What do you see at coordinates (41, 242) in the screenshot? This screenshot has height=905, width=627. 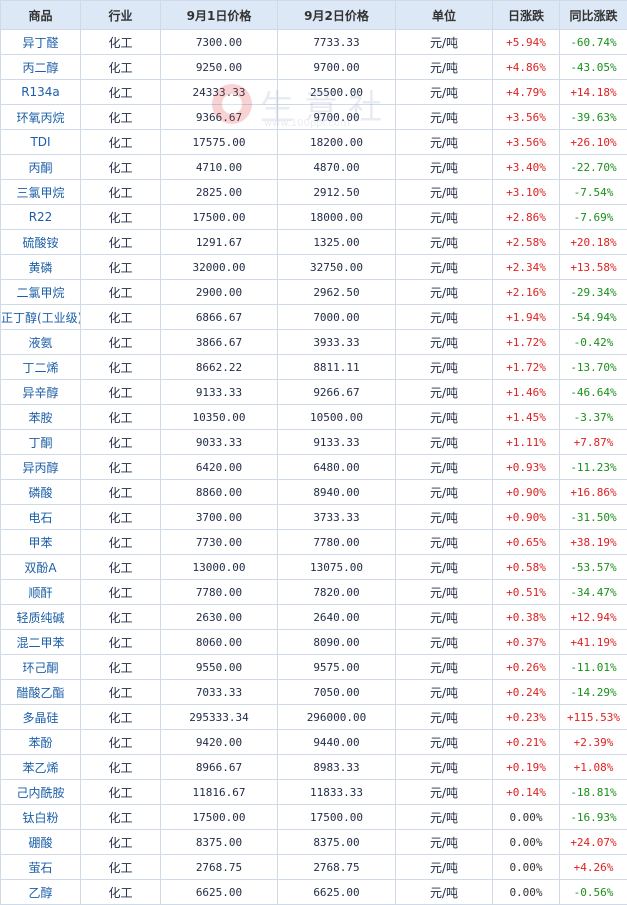 I see `commodity-link: 硫酸铵` at bounding box center [41, 242].